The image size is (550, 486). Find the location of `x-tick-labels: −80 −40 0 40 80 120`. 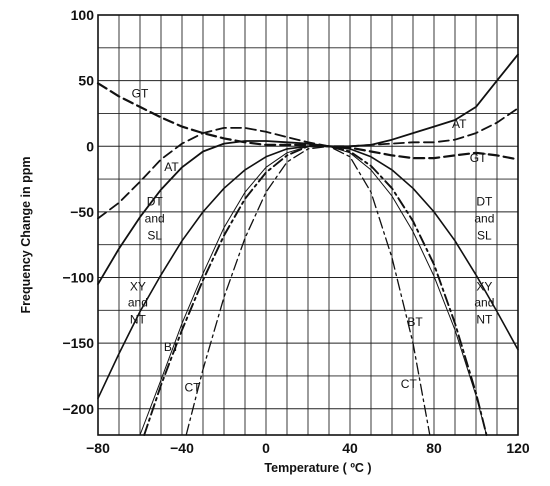

x-tick-labels: −80 −40 0 40 80 120 is located at coordinates (308, 448).